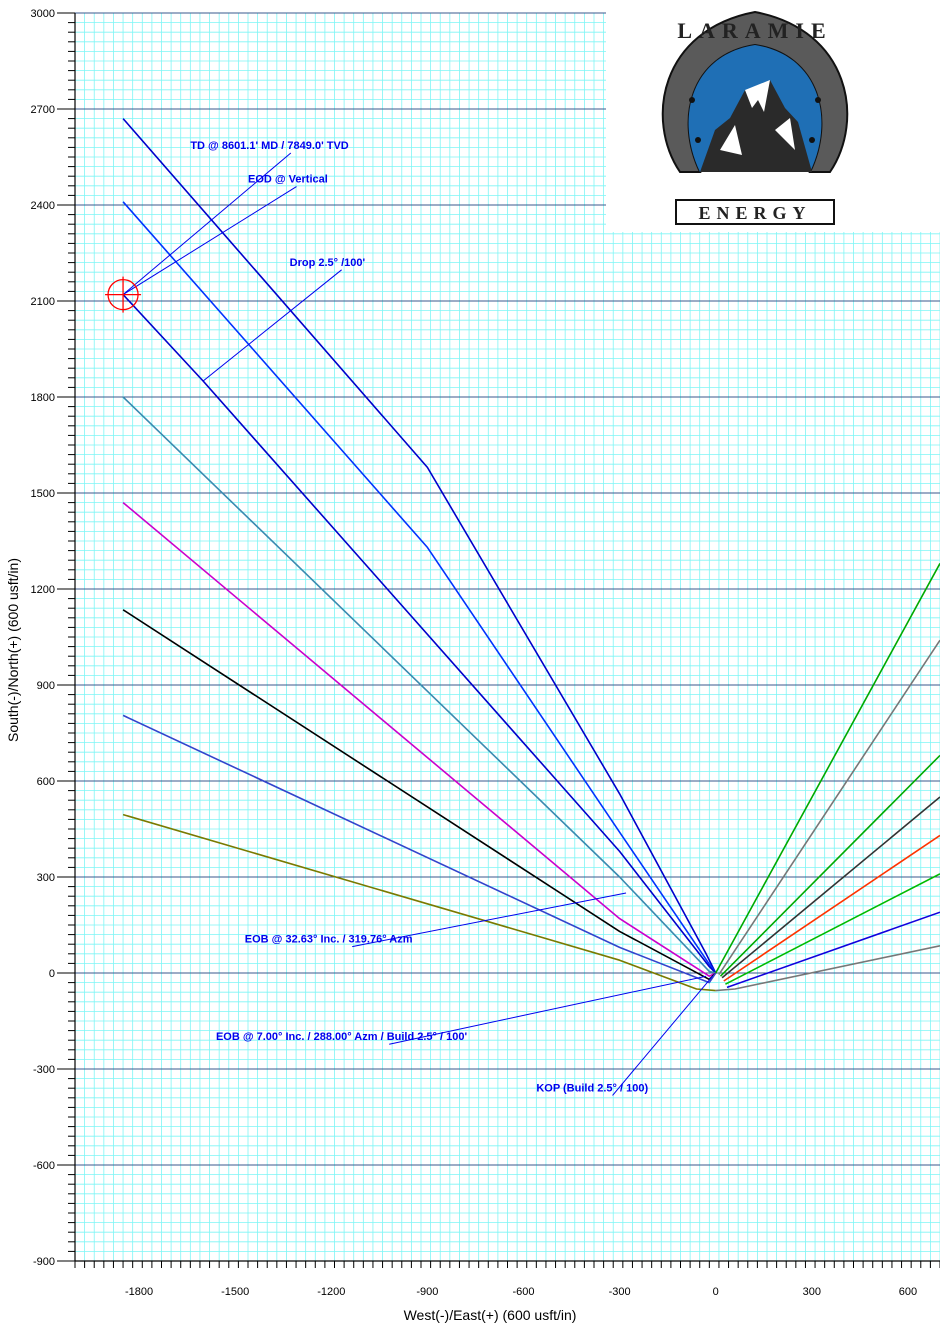 This screenshot has width=940, height=1332. What do you see at coordinates (43, 302) in the screenshot?
I see `y-tick-label: 2100` at bounding box center [43, 302].